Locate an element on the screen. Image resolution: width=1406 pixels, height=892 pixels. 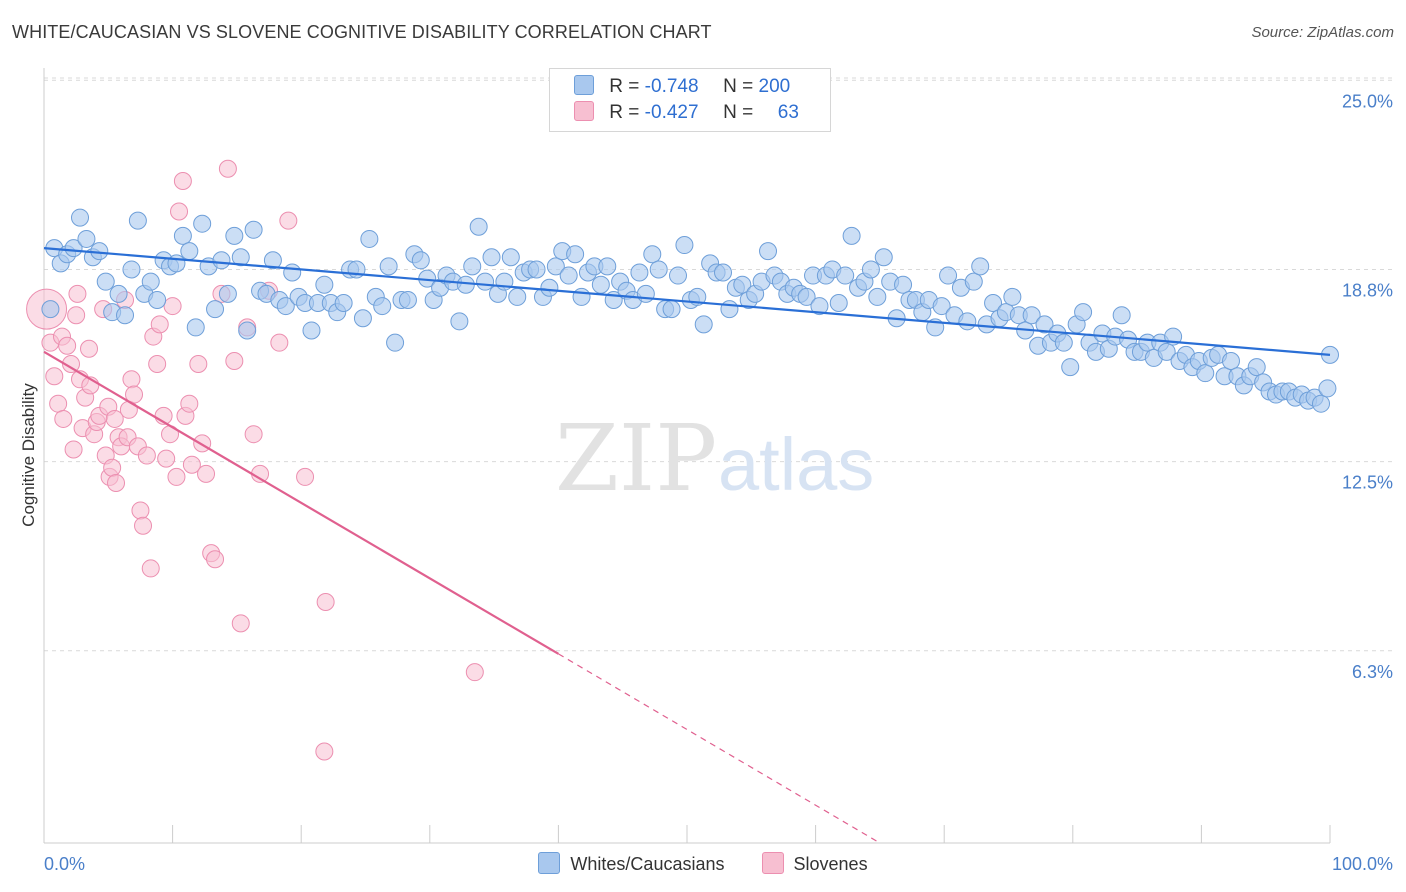
legend-row-whites: R = -0.748 N = 200 is located at coordinates (682, 88).